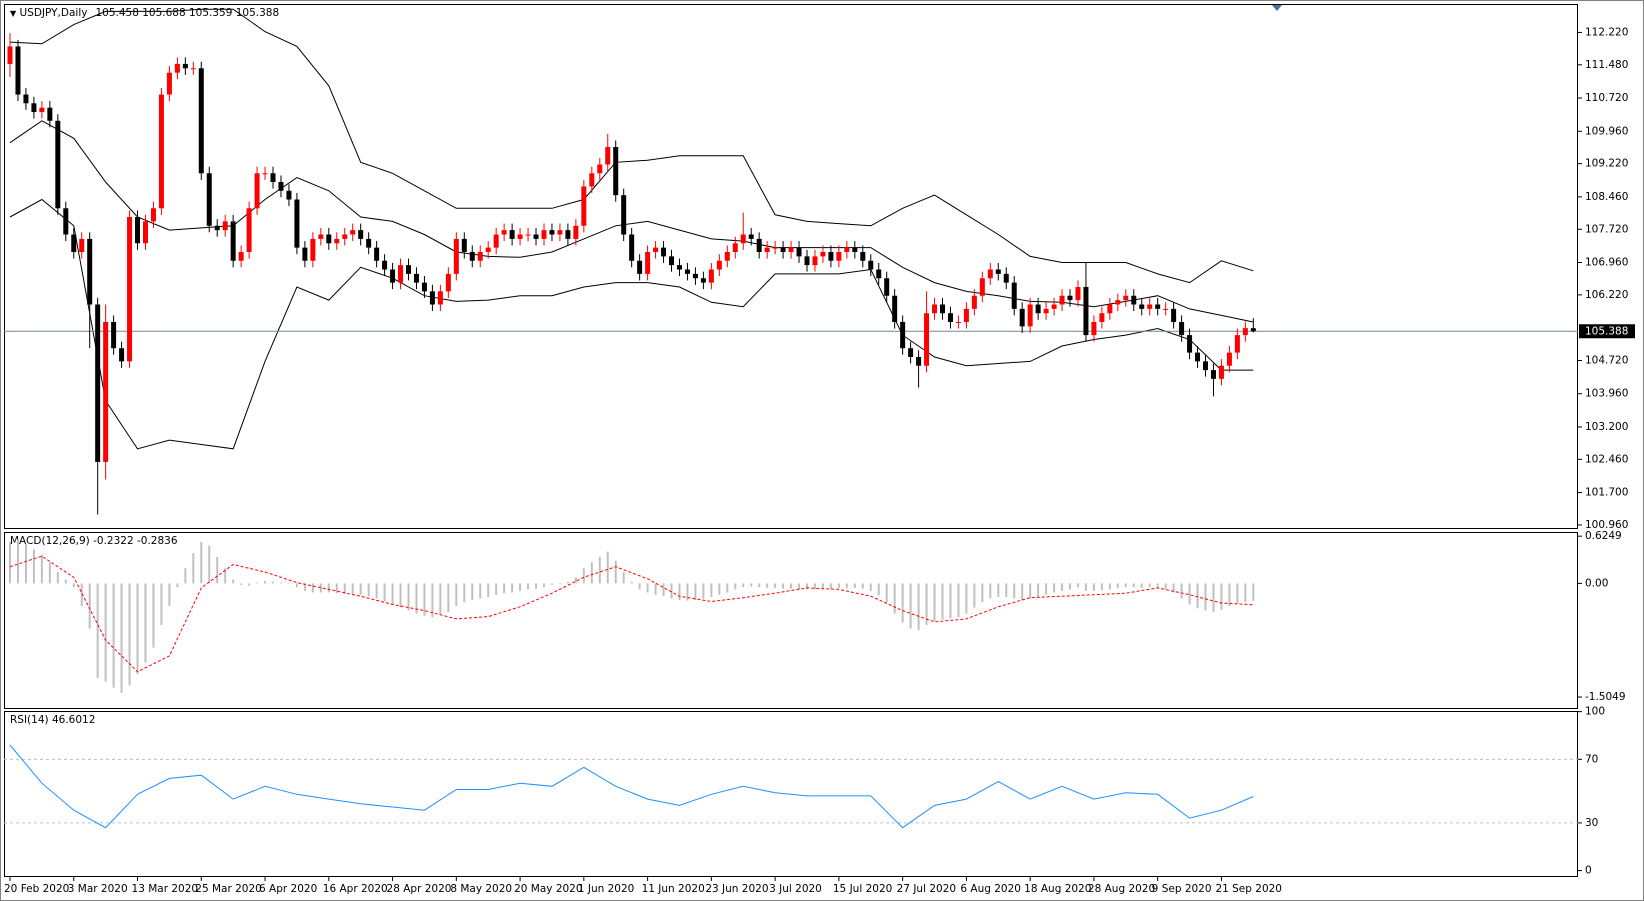 The image size is (1644, 901). I want to click on x-tick-label: 1 Jun 2020, so click(606, 889).